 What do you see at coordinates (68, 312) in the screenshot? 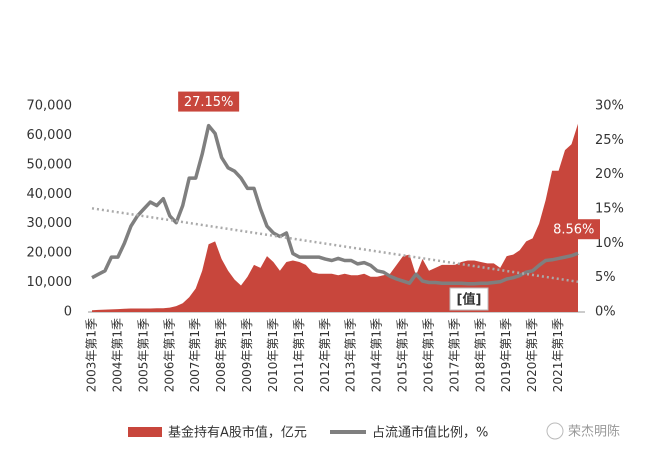
I see `y-tick-label: 0` at bounding box center [68, 312].